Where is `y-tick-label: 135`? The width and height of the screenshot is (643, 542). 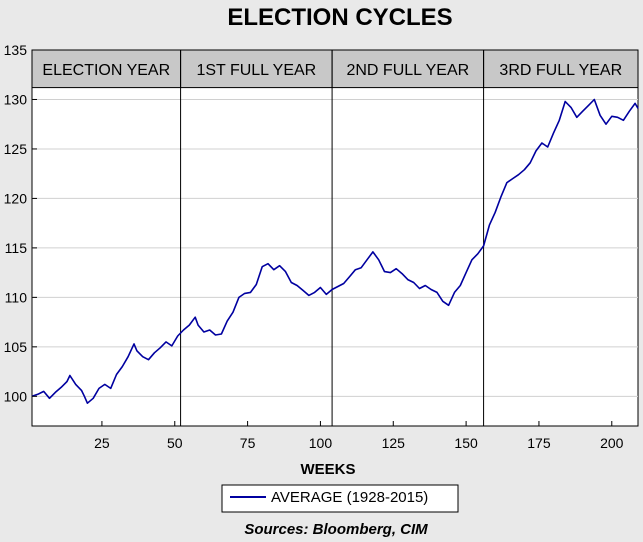 y-tick-label: 135 is located at coordinates (16, 50).